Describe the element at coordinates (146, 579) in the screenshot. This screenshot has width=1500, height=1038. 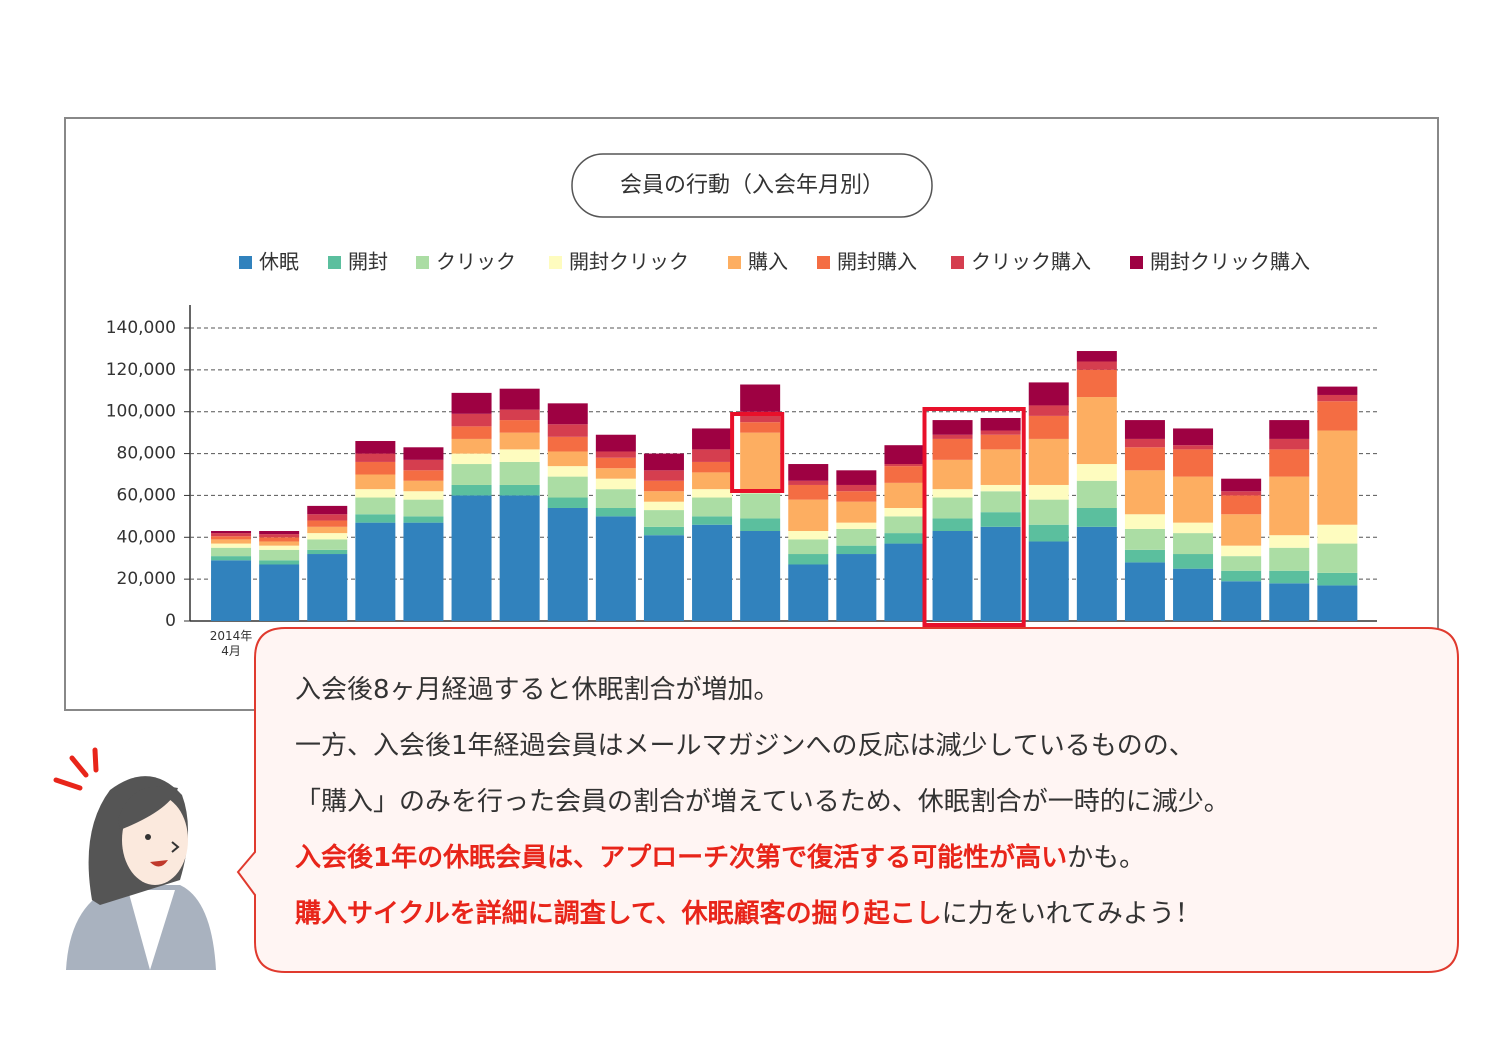
I see `y-tick-label: 20,000` at that location.